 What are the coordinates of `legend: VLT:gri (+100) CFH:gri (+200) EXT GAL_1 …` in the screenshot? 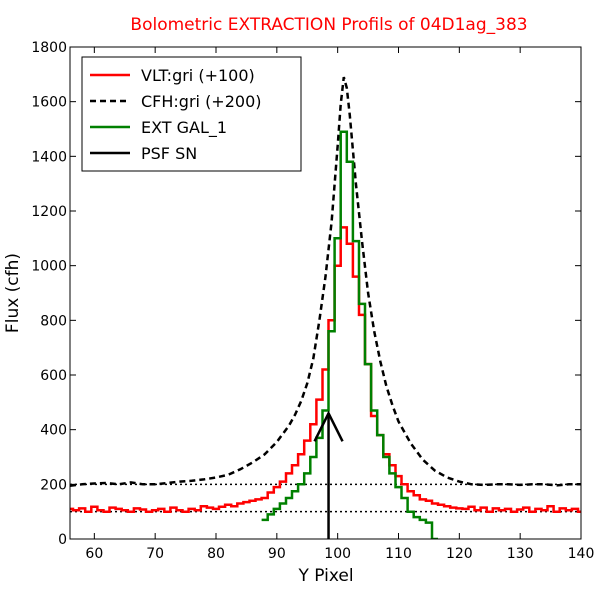 It's located at (191, 114).